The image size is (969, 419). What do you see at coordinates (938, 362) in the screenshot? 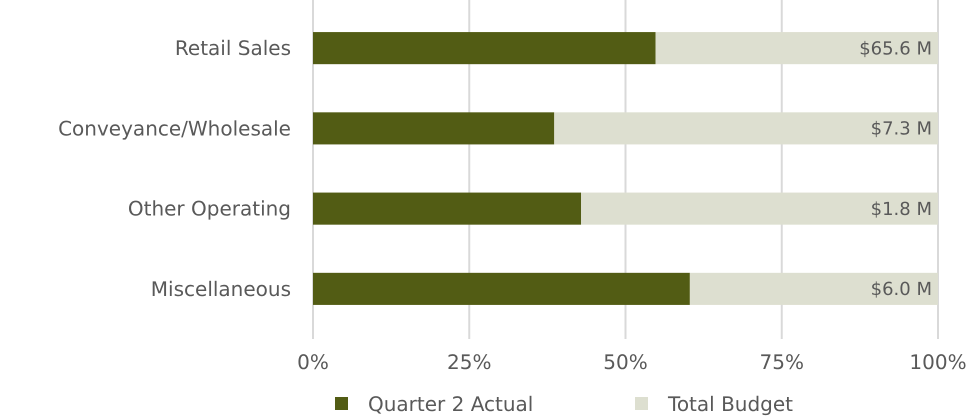
I see `x-tick-label: 100%` at bounding box center [938, 362].